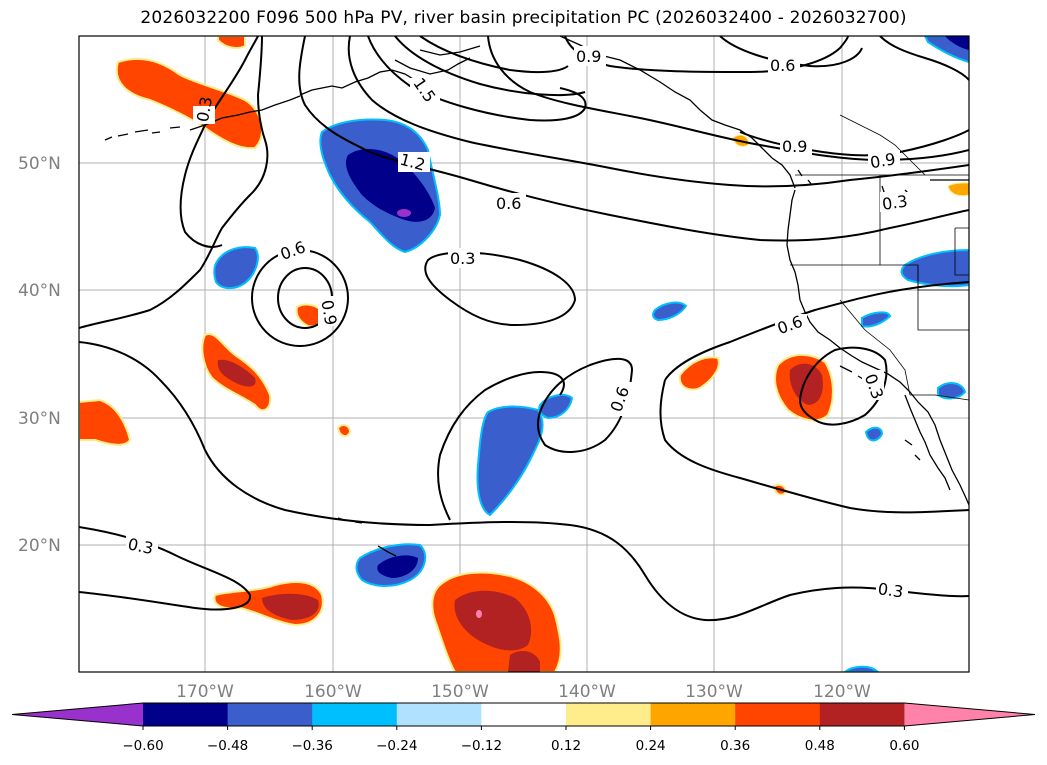 This screenshot has width=1047, height=765. What do you see at coordinates (460, 692) in the screenshot?
I see `lon-label: 150°W` at bounding box center [460, 692].